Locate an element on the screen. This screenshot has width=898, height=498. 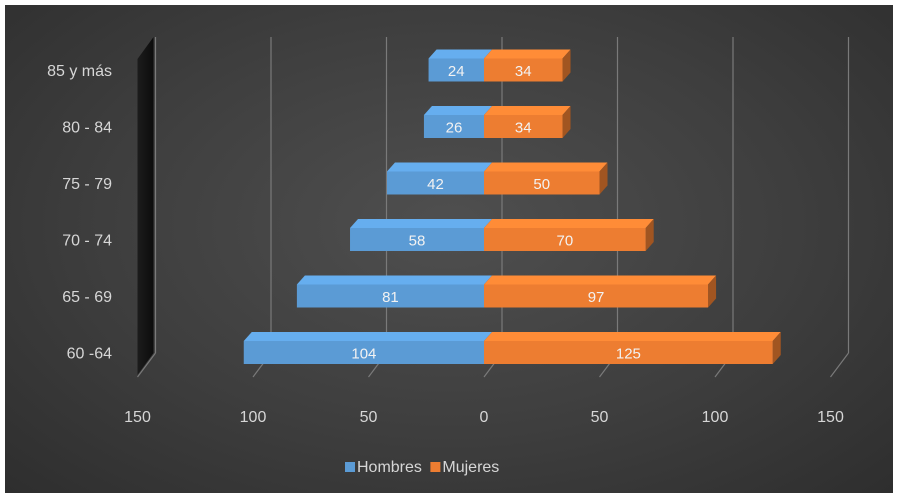
category-label: 75 - 79 is located at coordinates (87, 184).